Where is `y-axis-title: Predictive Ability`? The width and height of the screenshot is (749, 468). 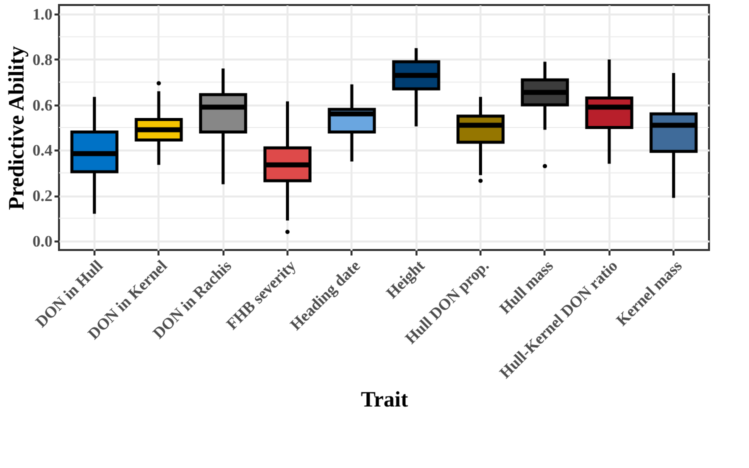 y-axis-title: Predictive Ability is located at coordinates (16, 128).